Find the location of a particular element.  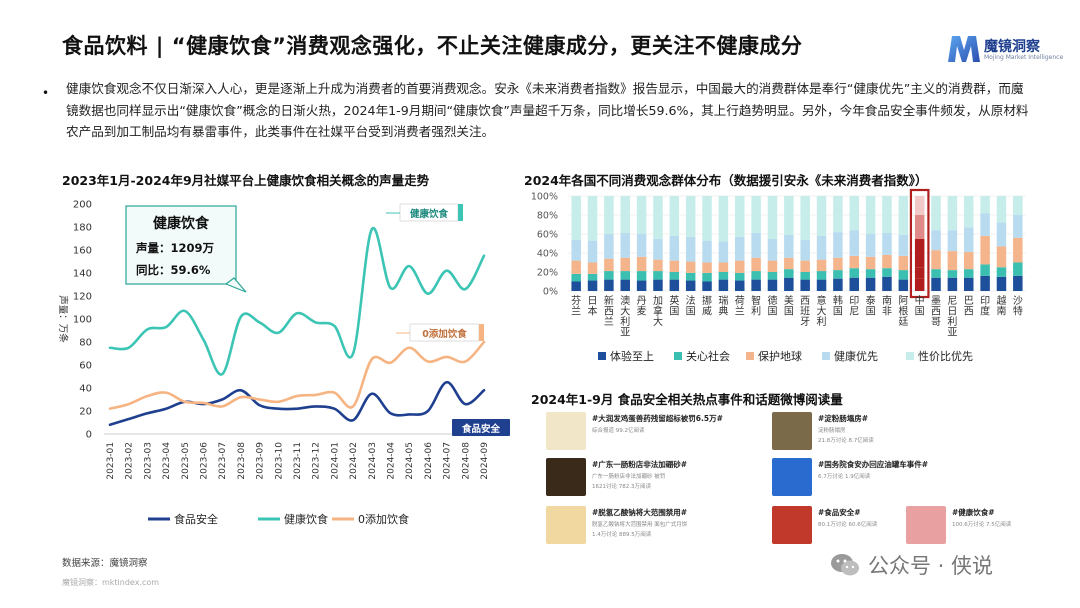

callout-volume: 声量：1209万 is located at coordinates (175, 248).